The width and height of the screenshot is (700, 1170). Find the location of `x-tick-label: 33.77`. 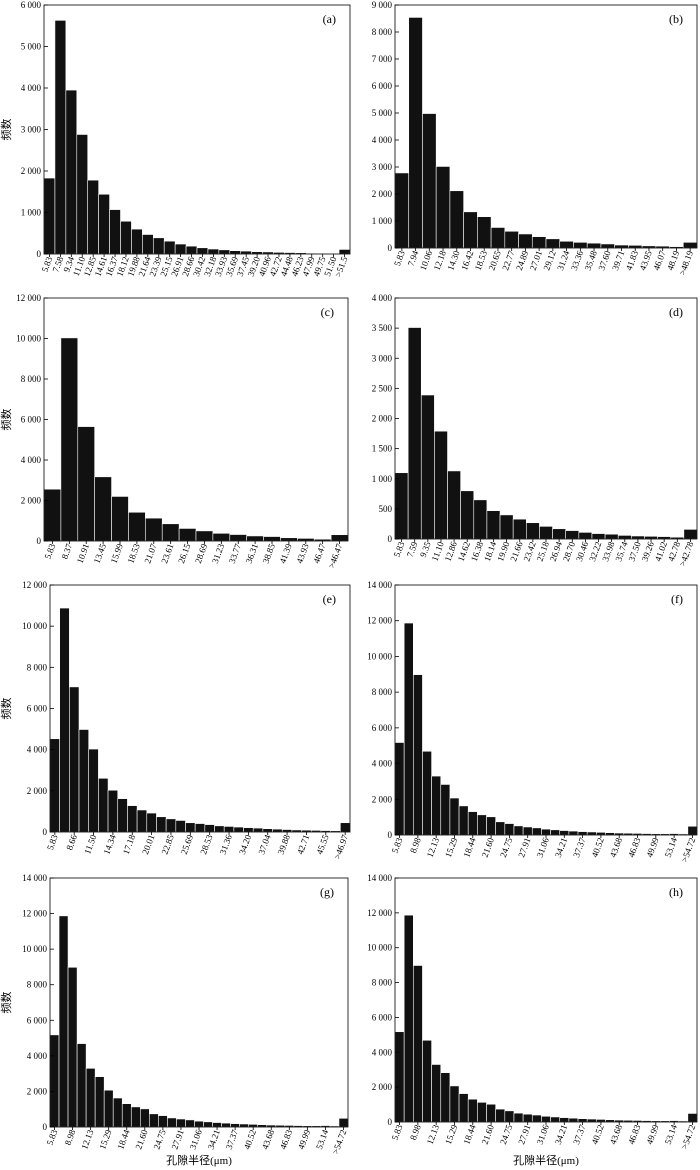

x-tick-label: 33.77 is located at coordinates (235, 553).